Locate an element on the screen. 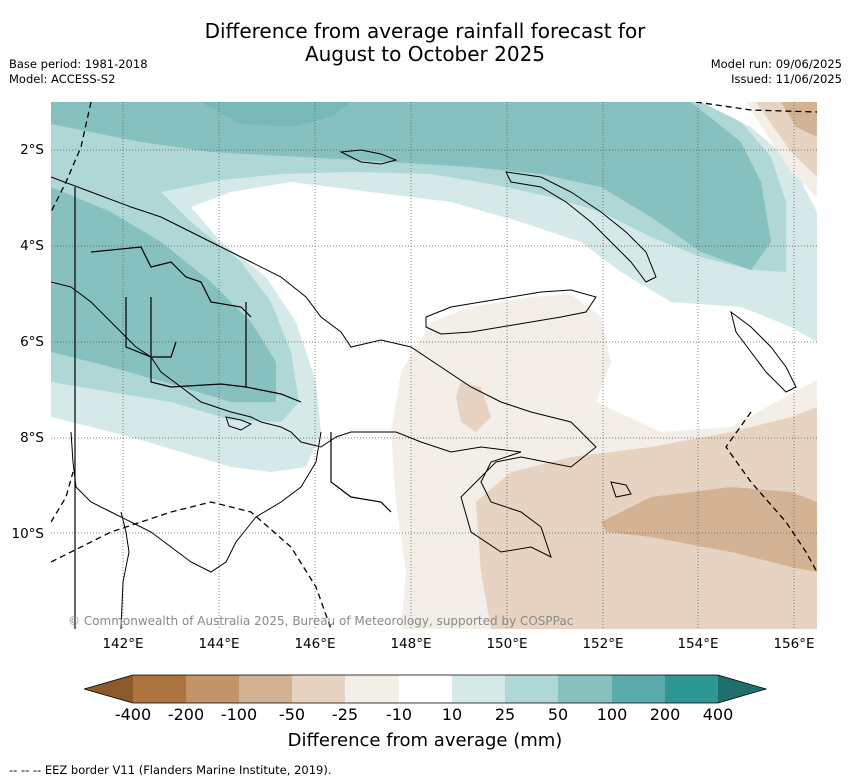  colorbar-label: 400 is located at coordinates (718, 714).